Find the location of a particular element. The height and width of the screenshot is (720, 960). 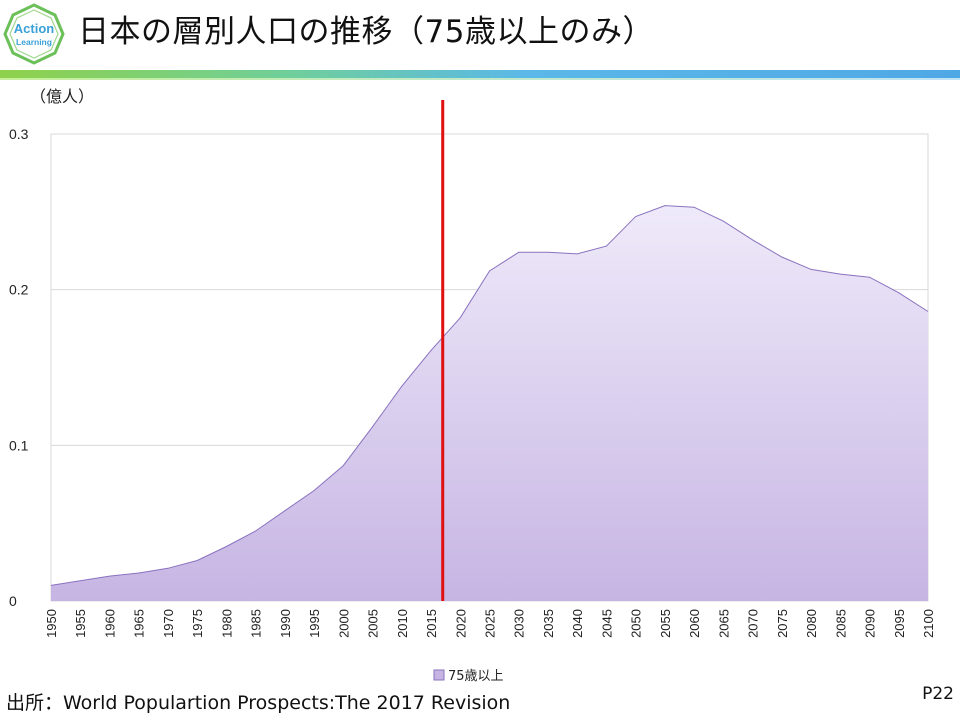

x-tick-label: 1960 is located at coordinates (109, 623).